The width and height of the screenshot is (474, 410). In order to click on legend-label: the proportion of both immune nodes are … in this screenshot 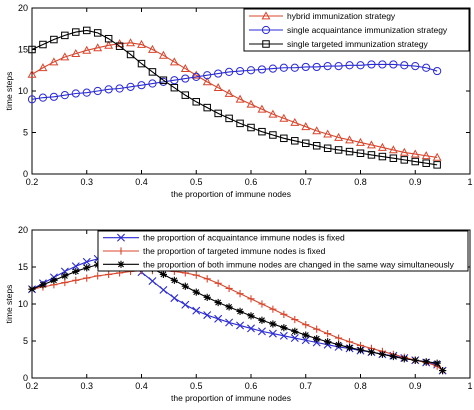, I will do `click(299, 264)`.